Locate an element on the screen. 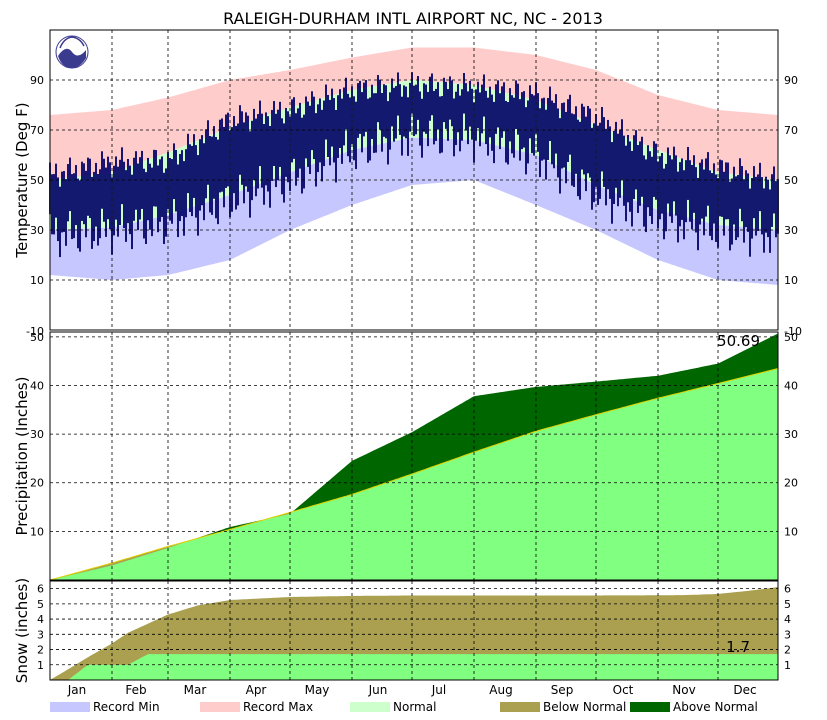  month-tick-label: Mar is located at coordinates (195, 690).